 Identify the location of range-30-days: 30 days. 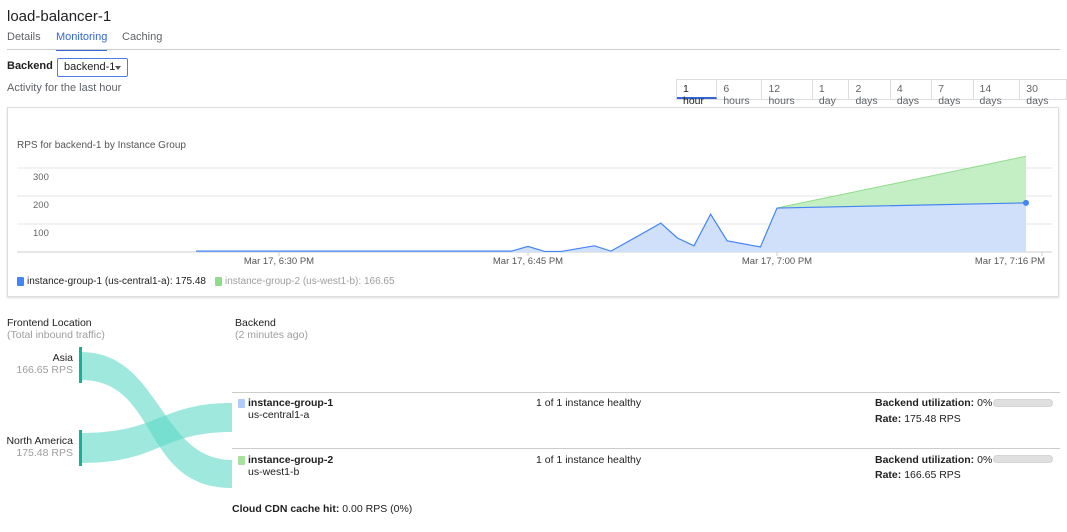
(1037, 95).